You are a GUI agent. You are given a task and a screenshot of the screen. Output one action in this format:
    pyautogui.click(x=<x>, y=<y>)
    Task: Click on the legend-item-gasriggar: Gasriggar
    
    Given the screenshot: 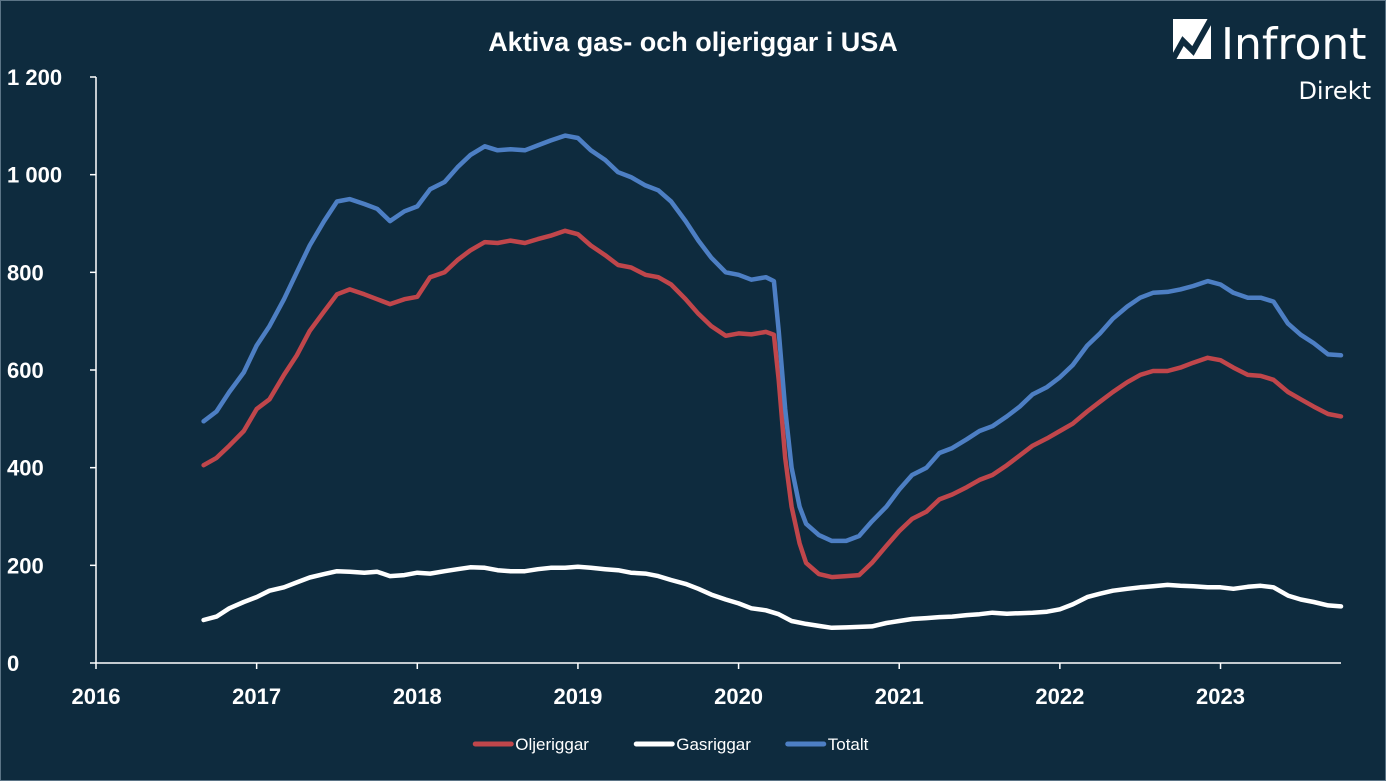 What is the action you would take?
    pyautogui.click(x=692, y=744)
    